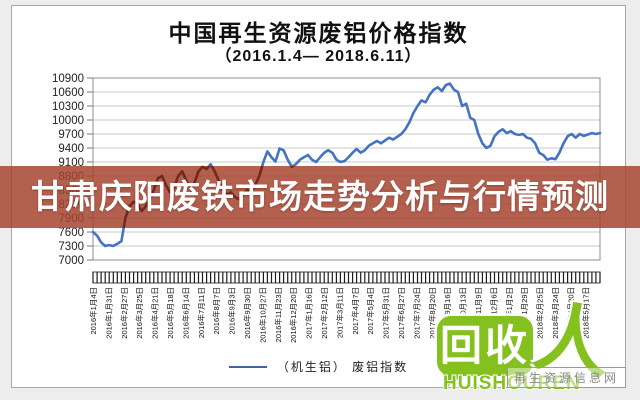  I want to click on svg-text: 2017年3月11日, so click(339, 312).